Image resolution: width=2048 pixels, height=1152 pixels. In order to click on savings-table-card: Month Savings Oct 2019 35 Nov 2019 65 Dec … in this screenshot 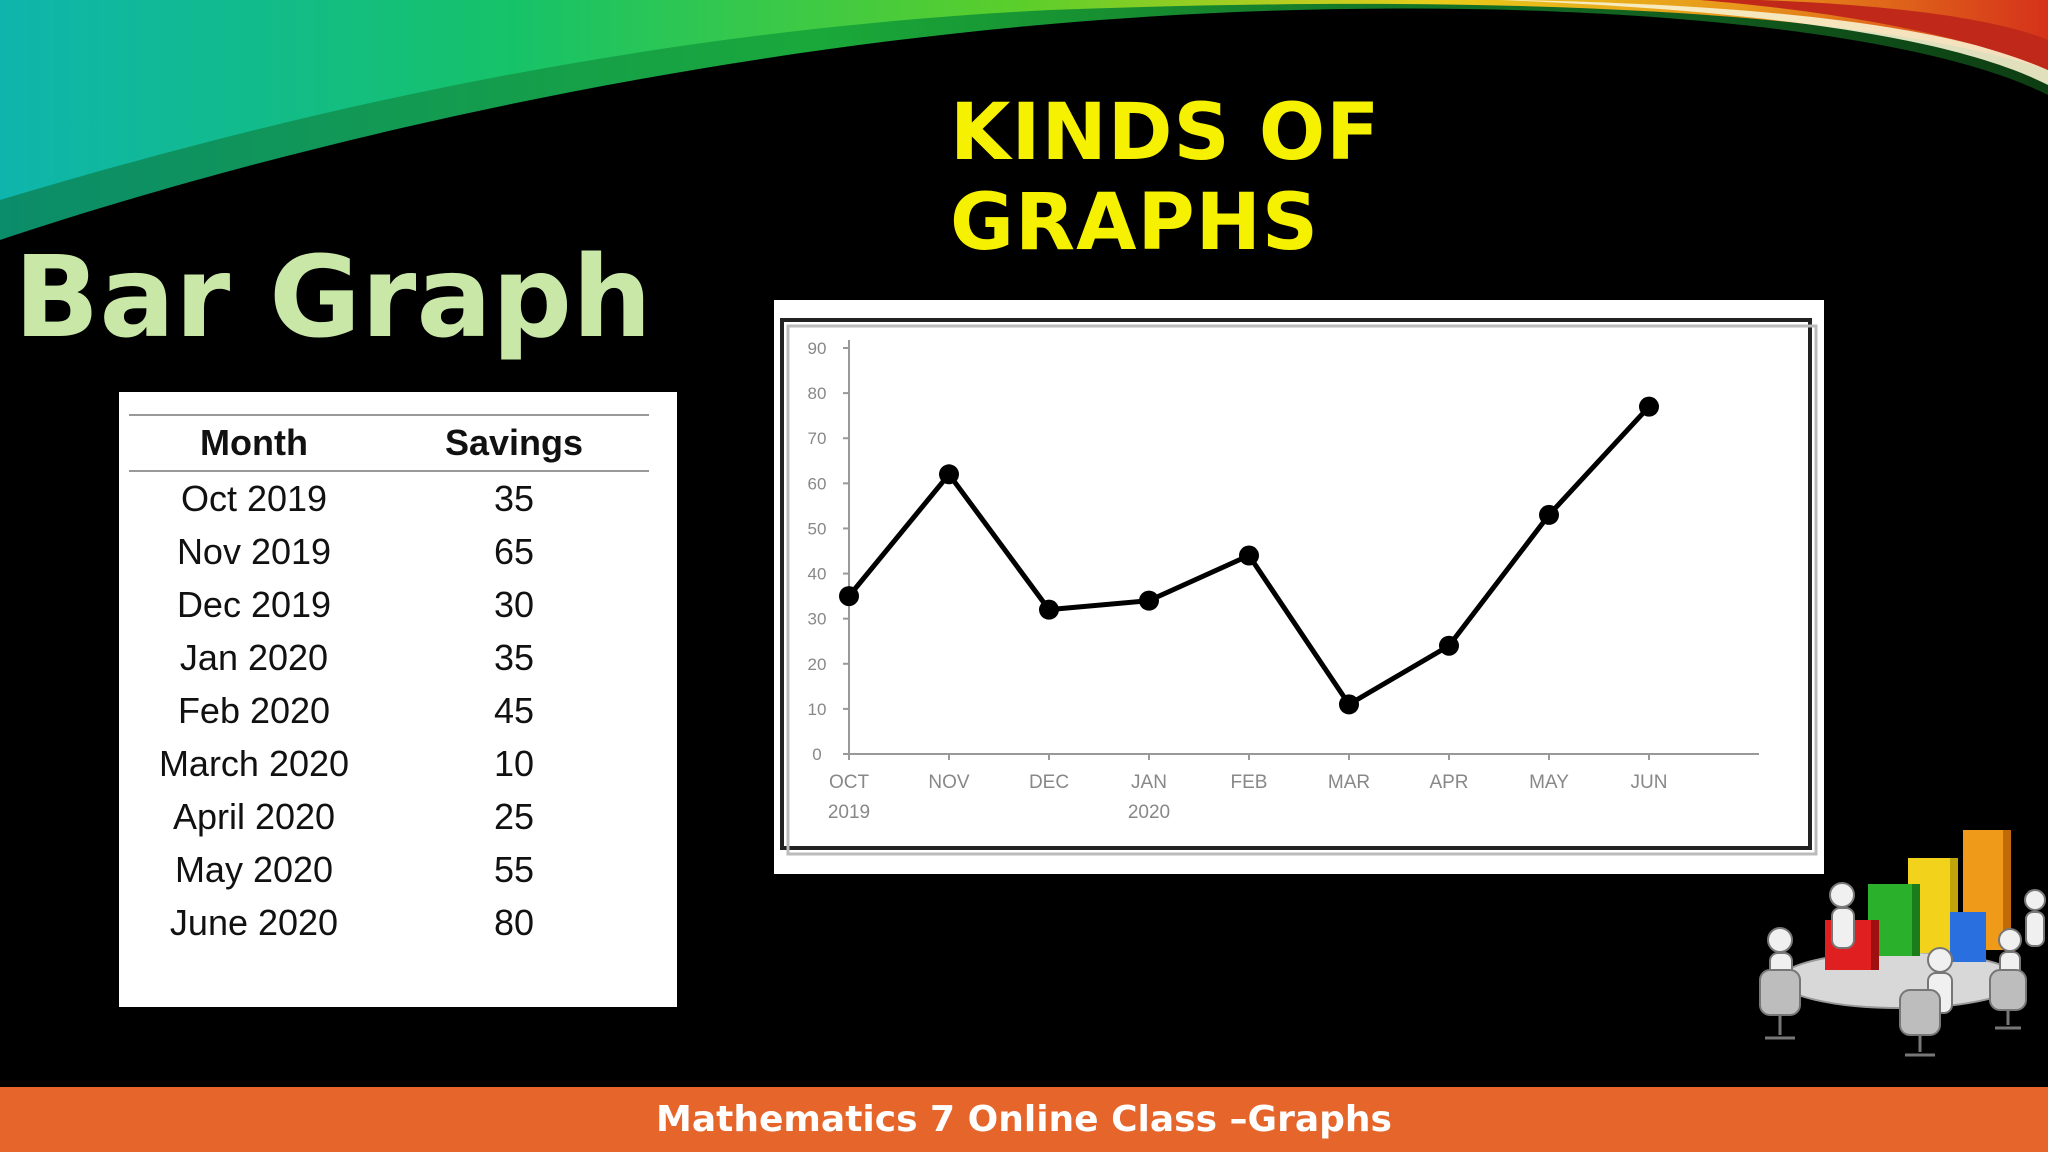, I will do `click(398, 699)`.